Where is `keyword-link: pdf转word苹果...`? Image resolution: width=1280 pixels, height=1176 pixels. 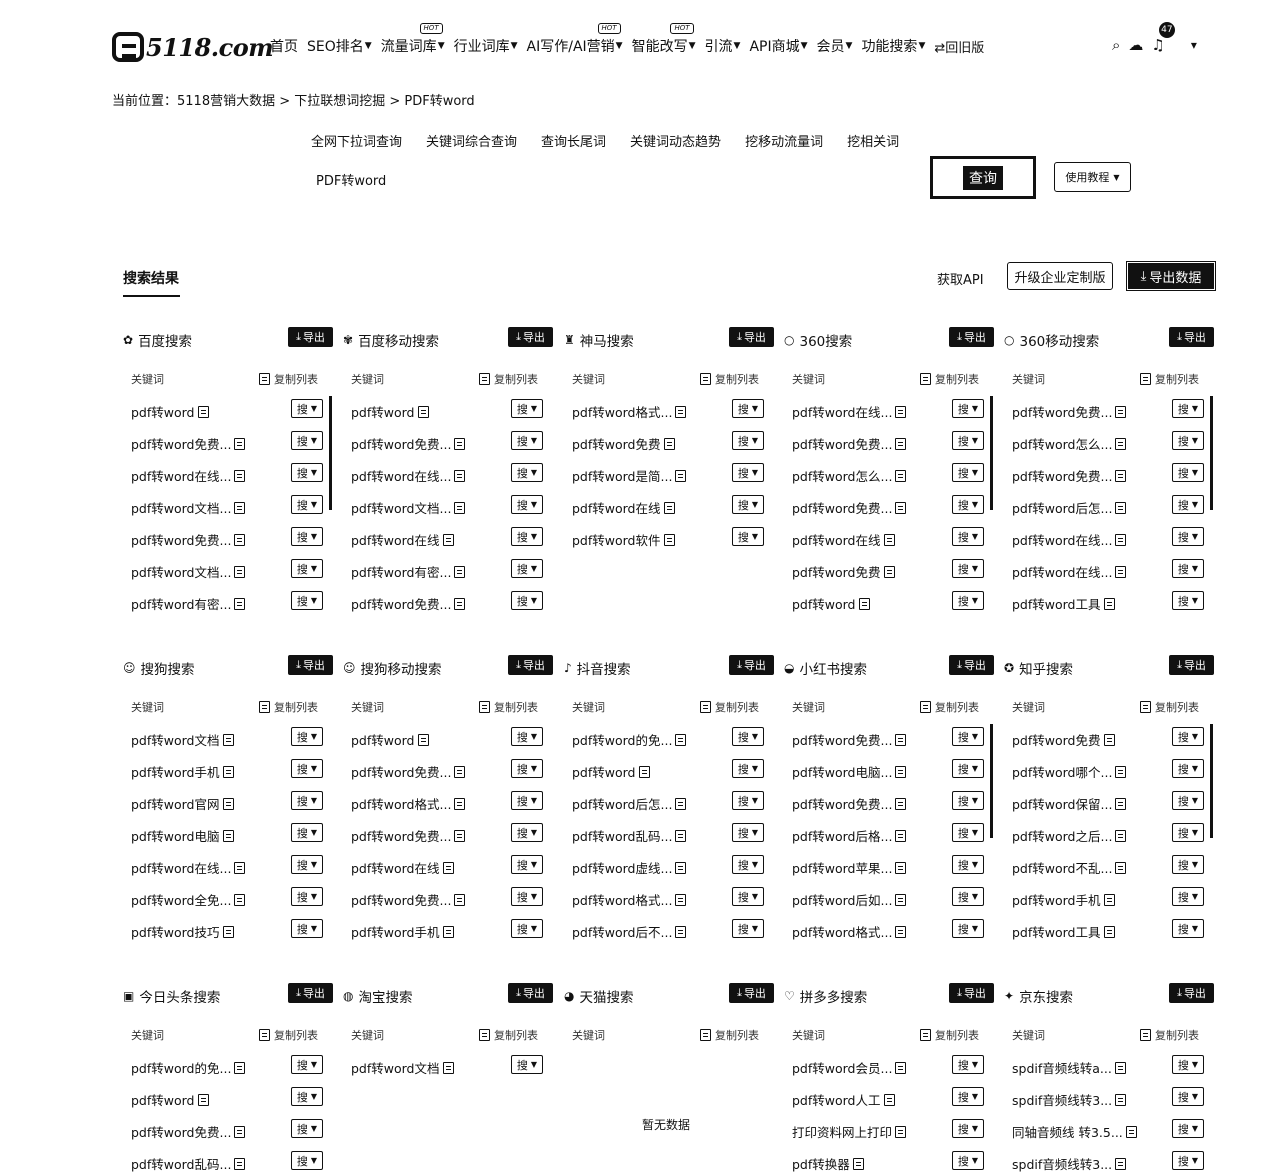 keyword-link: pdf转word苹果... is located at coordinates (849, 867).